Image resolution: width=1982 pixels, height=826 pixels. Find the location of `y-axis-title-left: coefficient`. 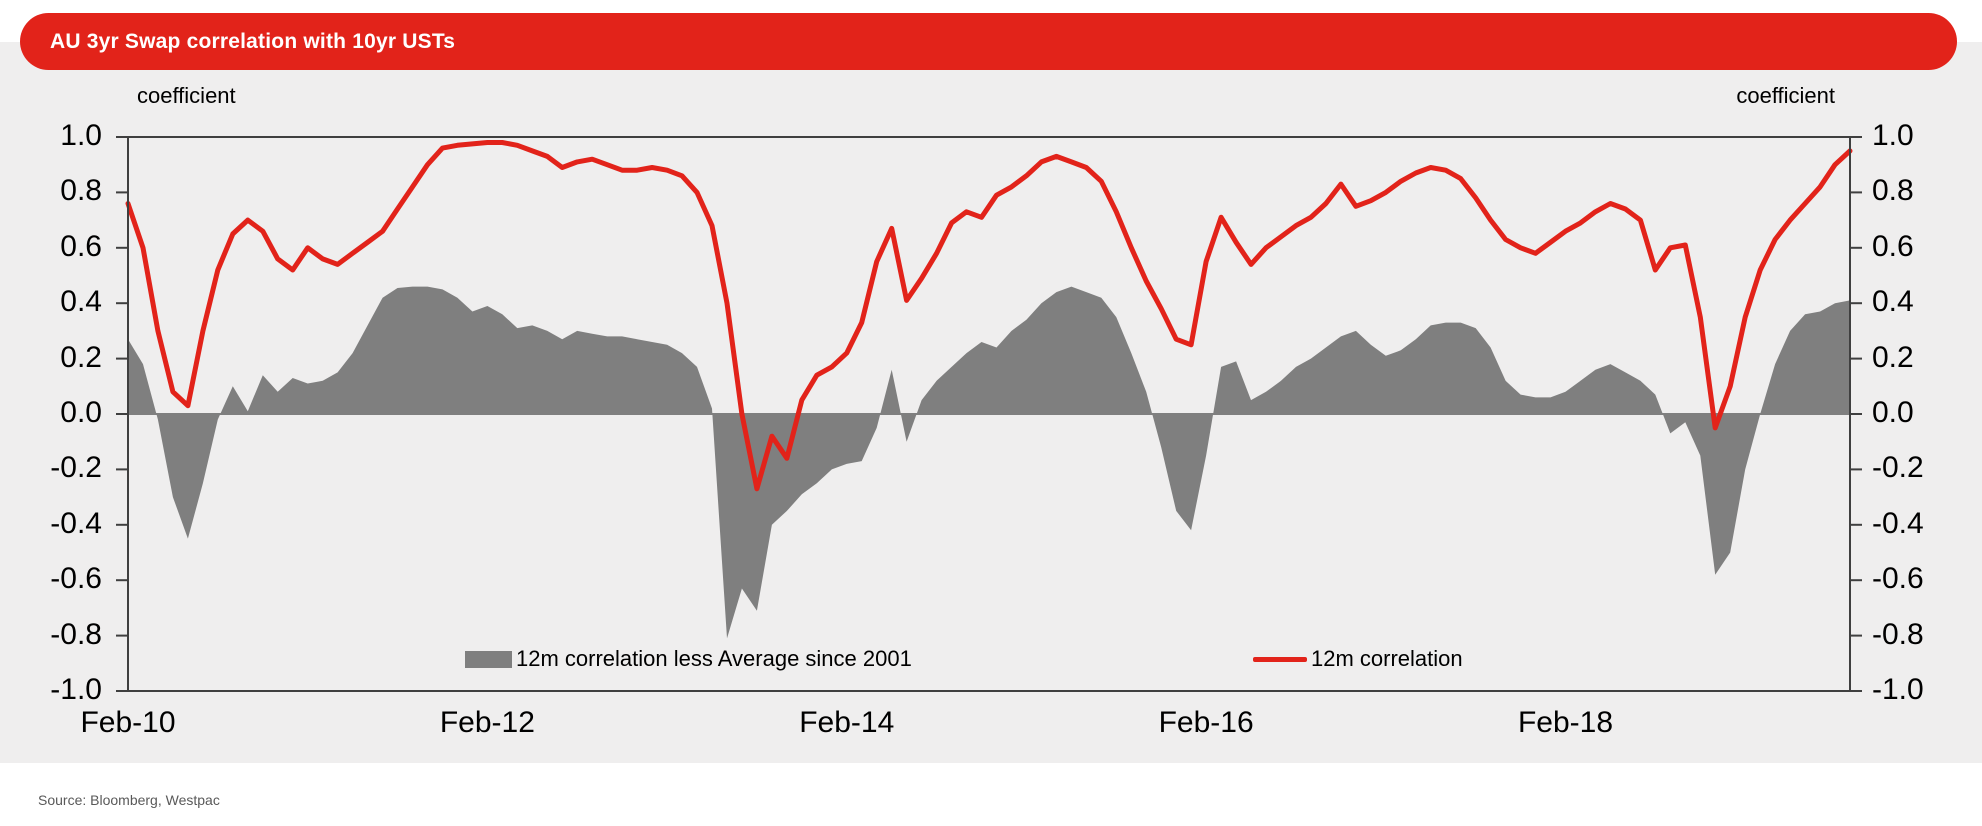

y-axis-title-left: coefficient is located at coordinates (186, 95).